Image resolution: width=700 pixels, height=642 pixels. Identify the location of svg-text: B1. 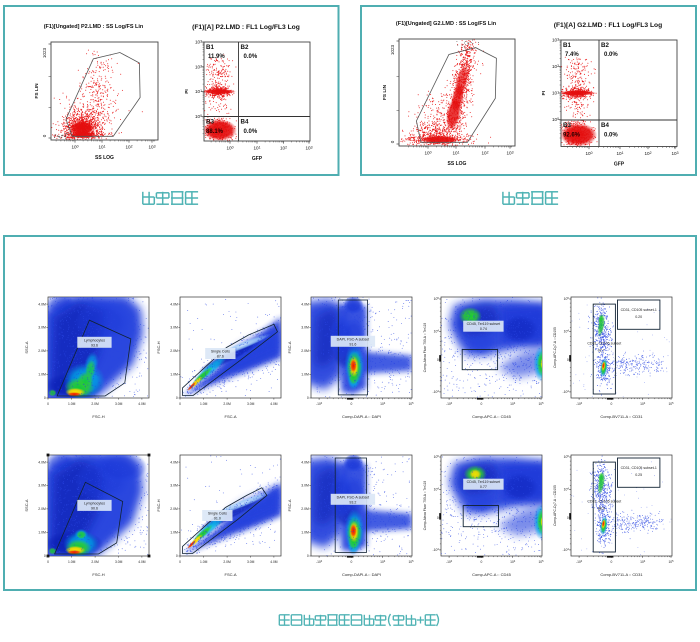
(210, 47).